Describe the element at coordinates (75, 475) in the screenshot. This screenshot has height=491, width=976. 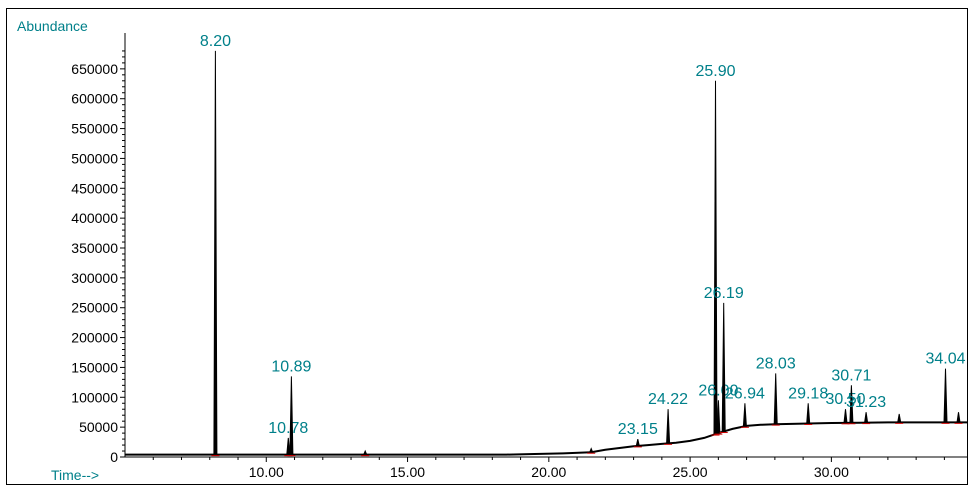
I see `x-axis-title: Time-->` at that location.